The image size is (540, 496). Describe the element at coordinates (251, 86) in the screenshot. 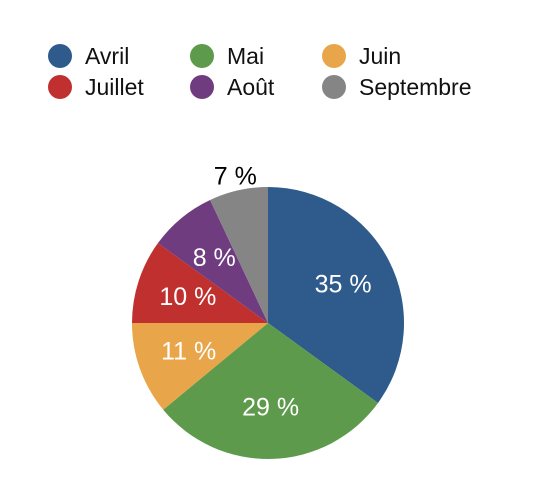

I see `legend-label-aout: Août` at that location.